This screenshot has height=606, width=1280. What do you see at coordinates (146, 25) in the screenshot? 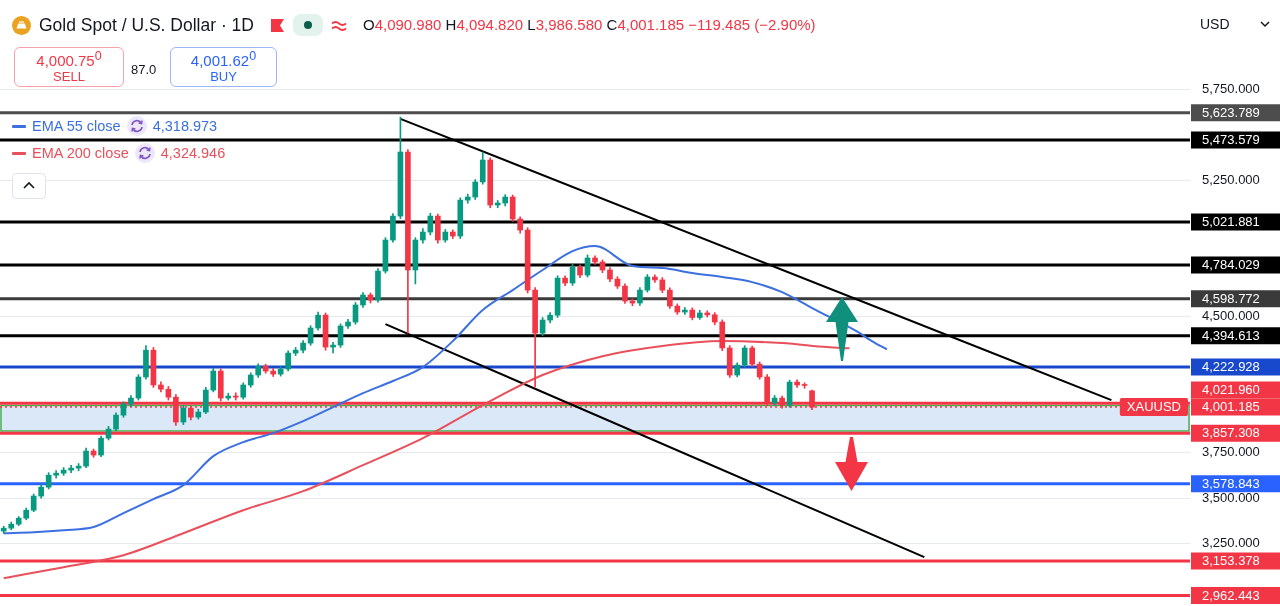
I see `text: Gold Spot / U.S. Dollar · 1D` at bounding box center [146, 25].